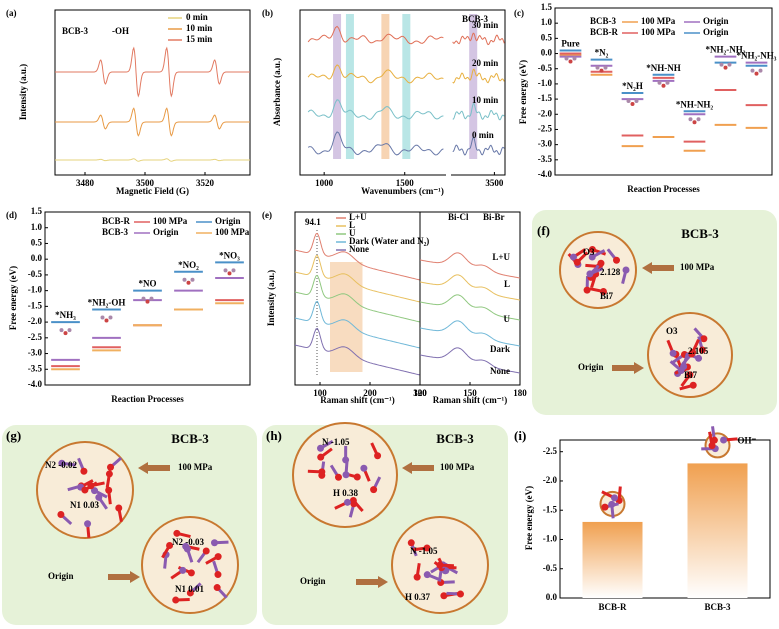  Describe the element at coordinates (726, 50) in the screenshot. I see `step-label: *NH₂-NH₂` at that location.